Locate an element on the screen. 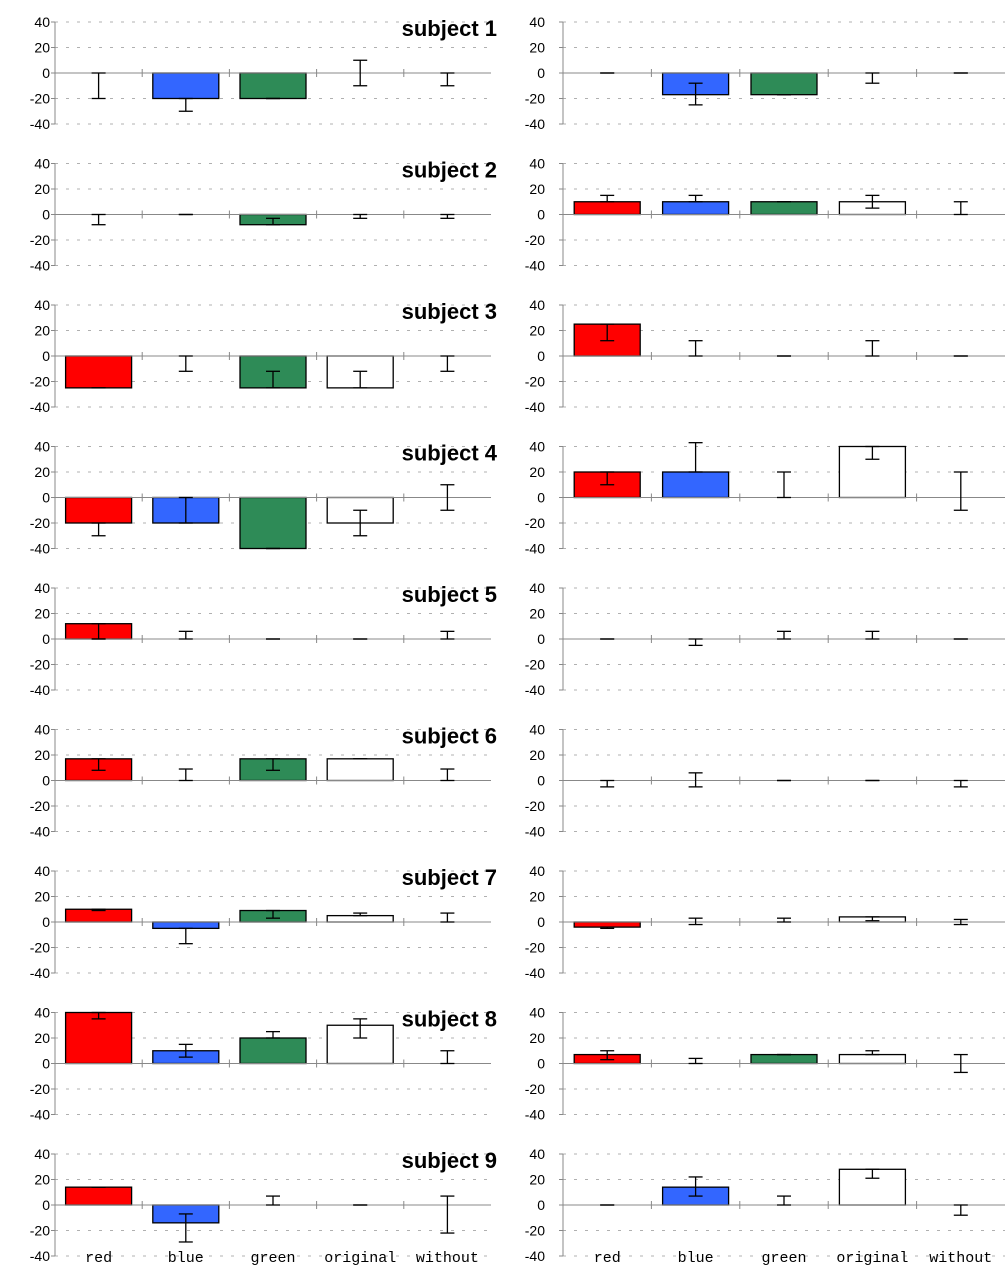  panel-title: subject 3 is located at coordinates (449, 311).